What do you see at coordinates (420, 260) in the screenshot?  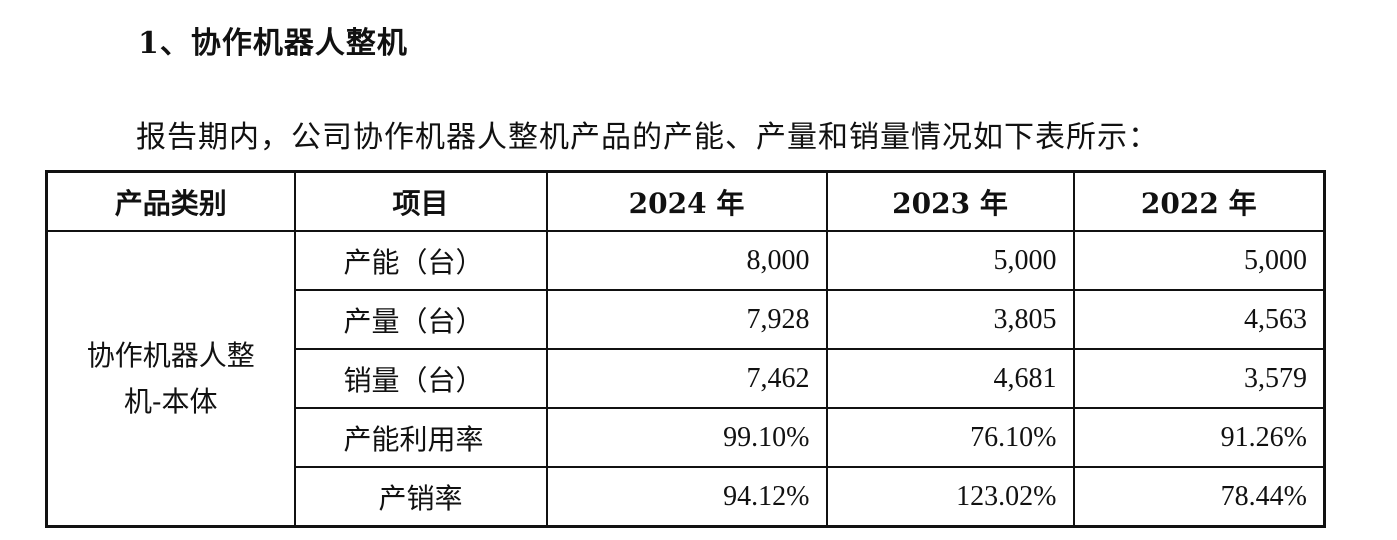 I see `item-cell: 产能（台）` at bounding box center [420, 260].